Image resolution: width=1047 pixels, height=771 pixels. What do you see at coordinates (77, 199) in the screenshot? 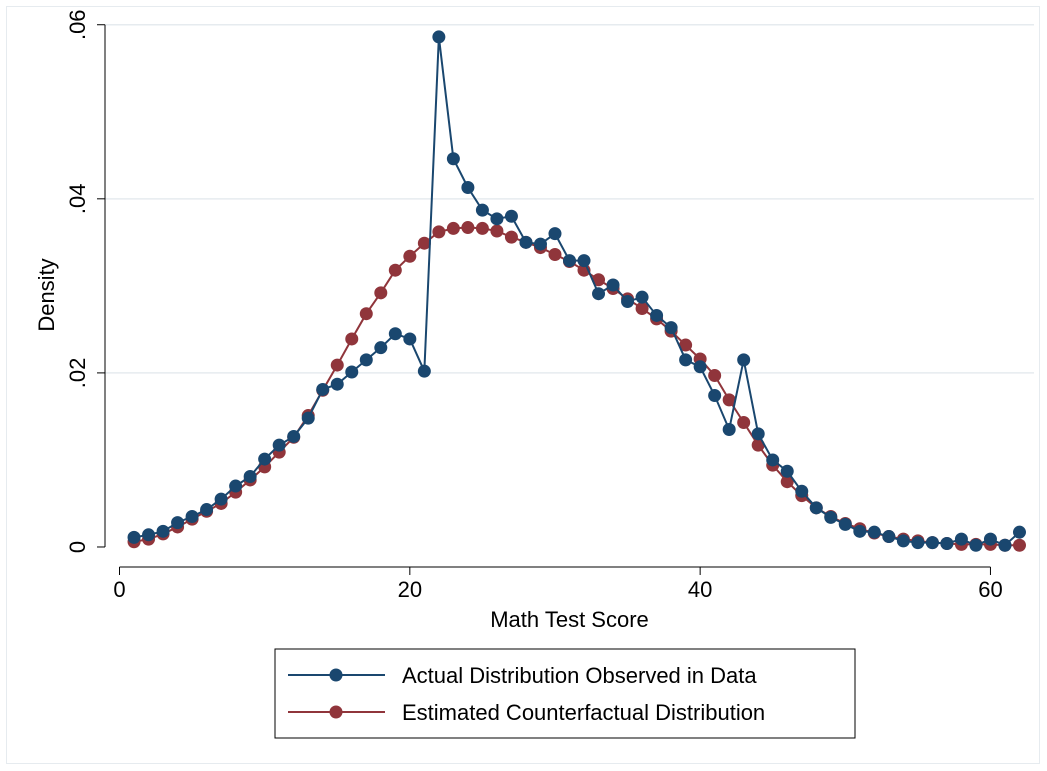
I see `y-tick-label-2: .04` at bounding box center [77, 199].